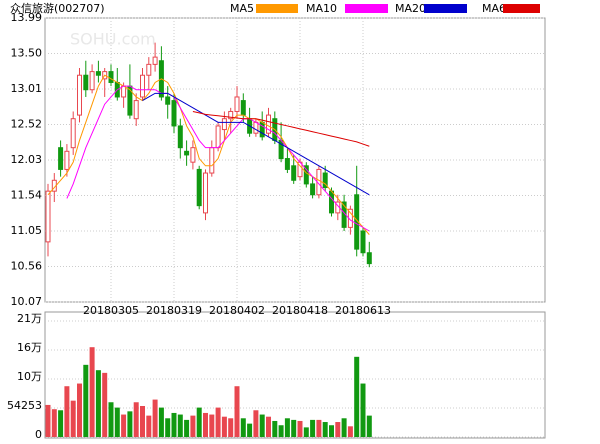  I want to click on x-tick-label: 20180319, so click(174, 310).